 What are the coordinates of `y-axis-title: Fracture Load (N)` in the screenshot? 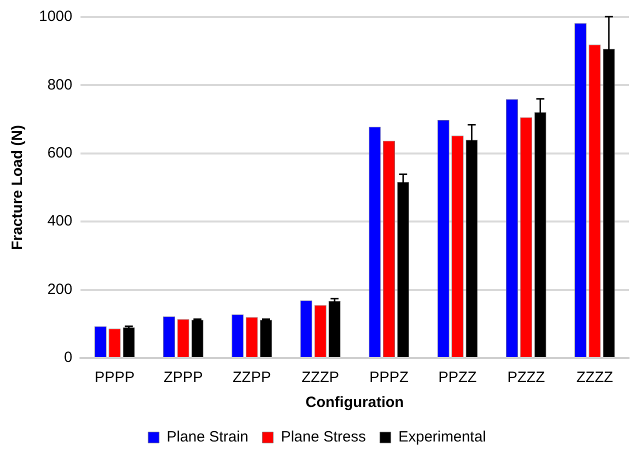 It's located at (17, 187).